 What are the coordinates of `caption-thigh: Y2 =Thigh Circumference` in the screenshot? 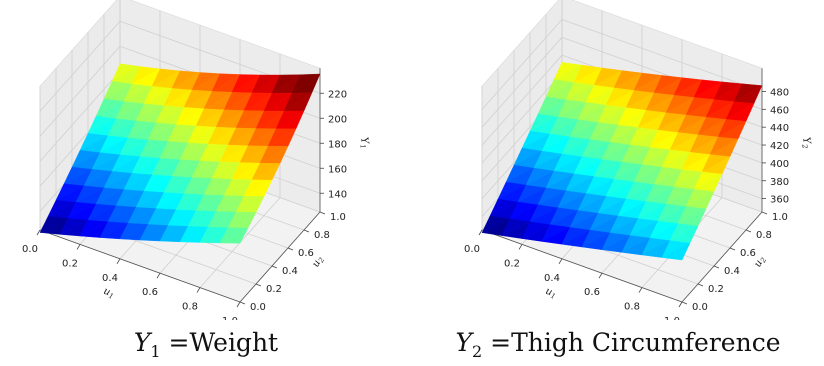 It's located at (618, 344).